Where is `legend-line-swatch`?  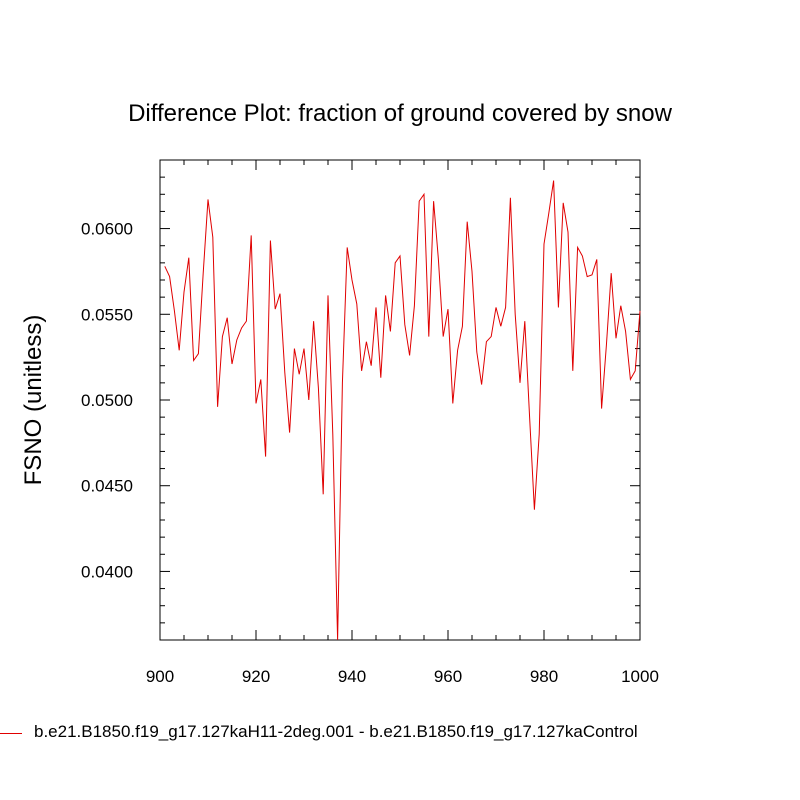
legend-line-swatch is located at coordinates (11, 733).